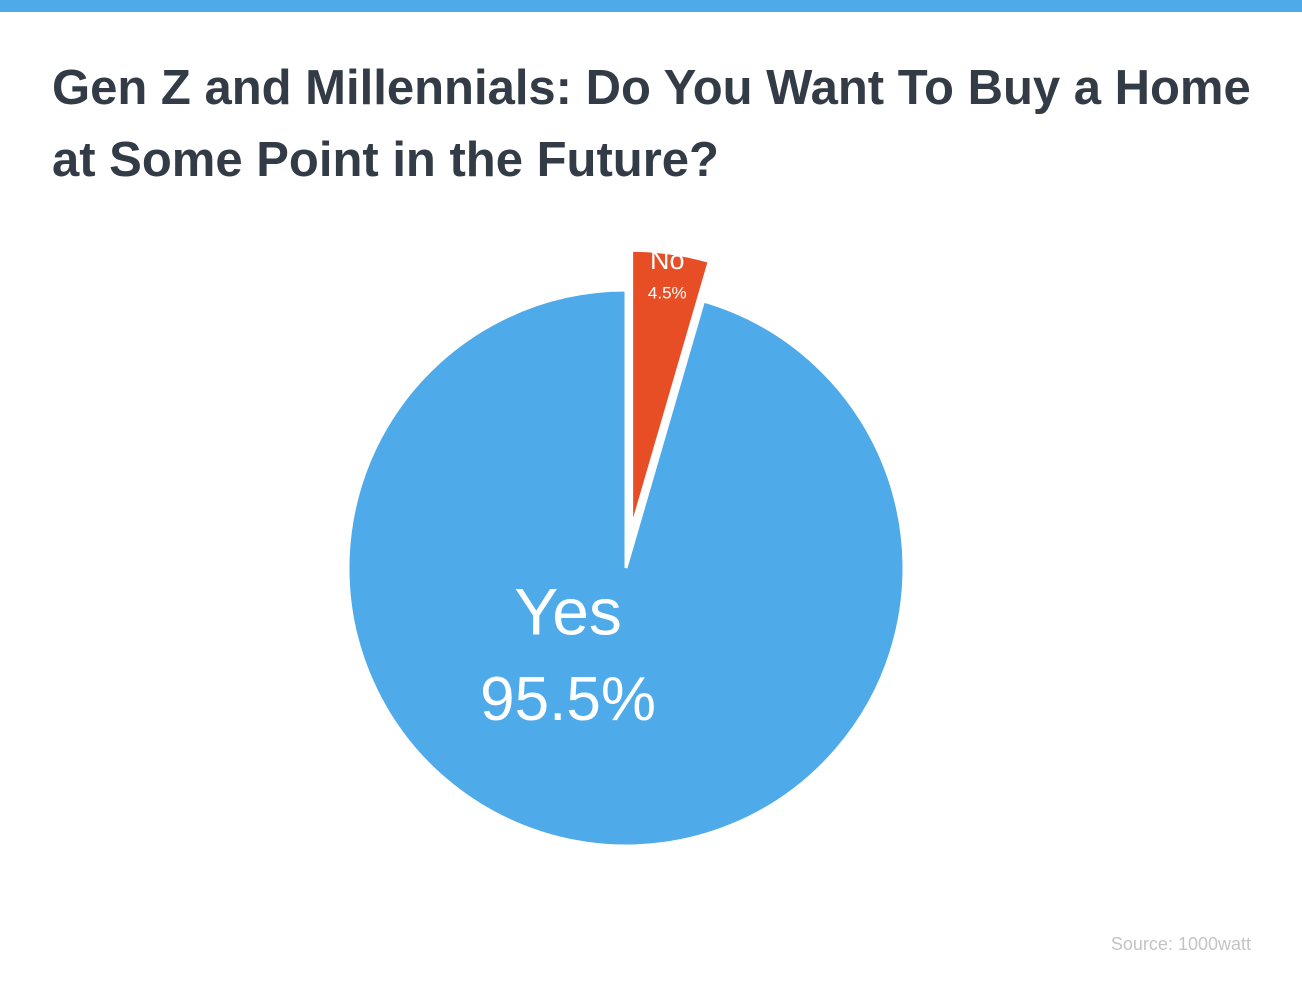 This screenshot has width=1302, height=998. Describe the element at coordinates (1180, 944) in the screenshot. I see `source: Source: 1000watt` at that location.